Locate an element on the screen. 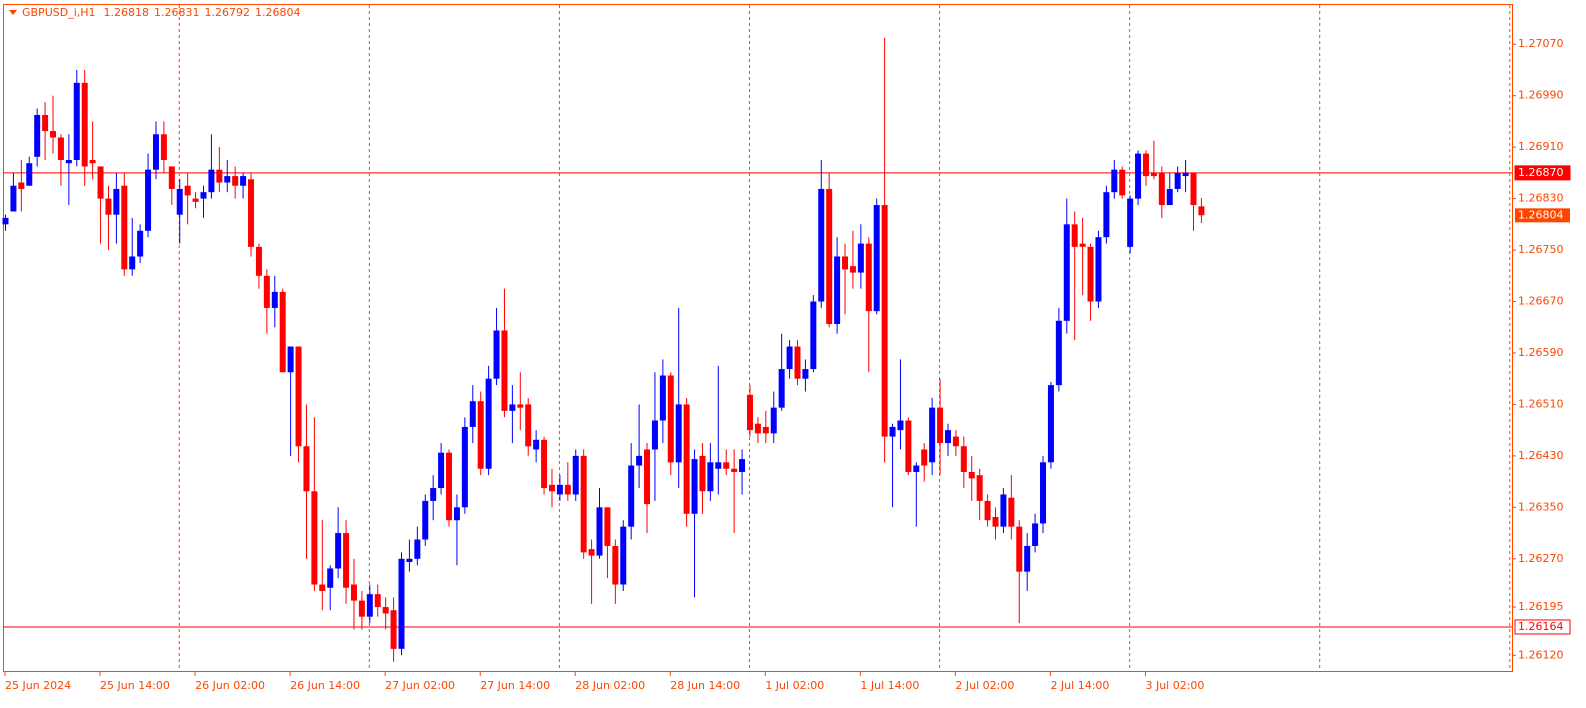 The image size is (1586, 708). y-tick-label: 1.26120 is located at coordinates (1541, 654).